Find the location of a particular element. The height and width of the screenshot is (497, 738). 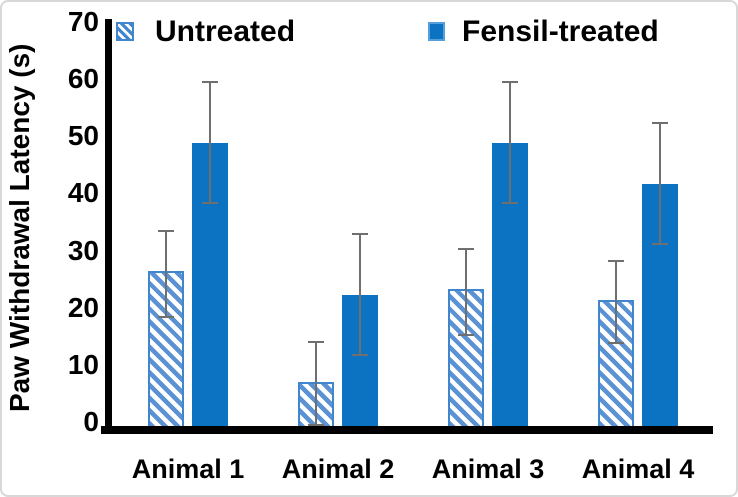

legend-item-untreated: Untreated is located at coordinates (205, 32).